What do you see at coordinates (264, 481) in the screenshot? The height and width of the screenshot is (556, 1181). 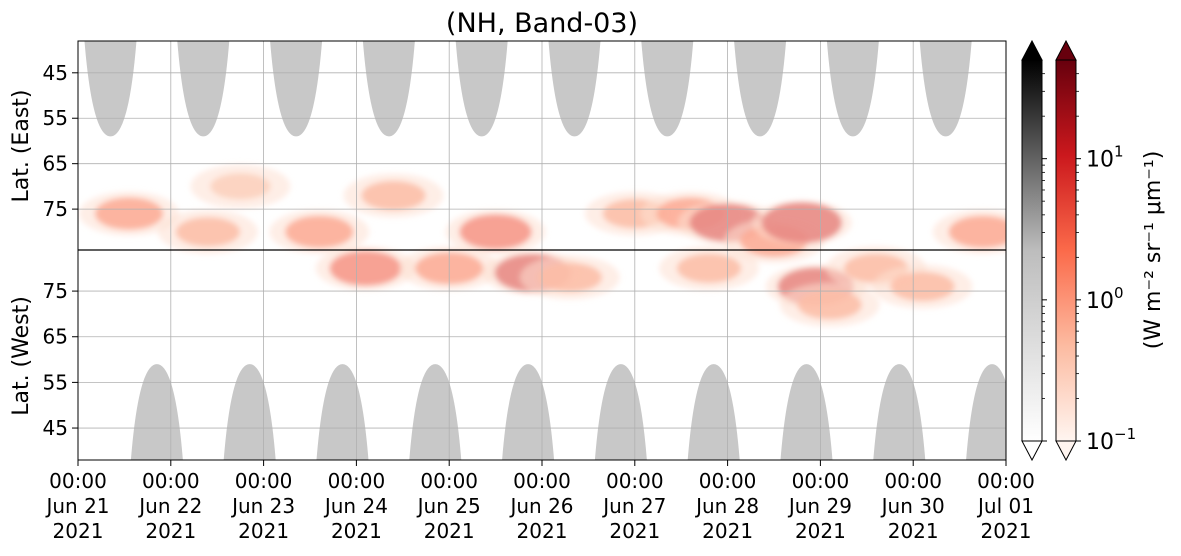 I see `x-tick-label-2-0: 00:00` at bounding box center [264, 481].